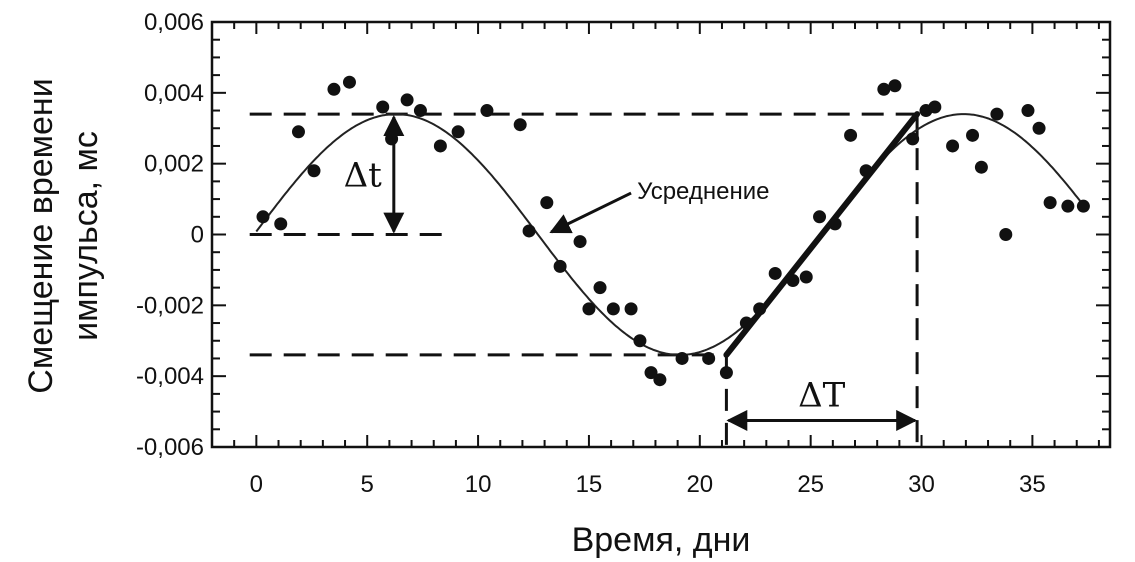 Image resolution: width=1135 pixels, height=562 pixels. Describe the element at coordinates (703, 191) in the screenshot. I see `fit-label: Усреднение` at that location.